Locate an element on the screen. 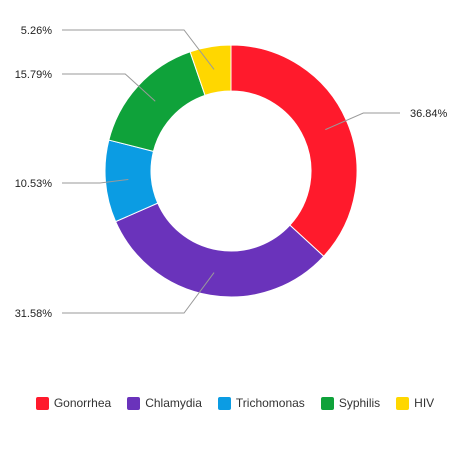 The image size is (470, 470). legend-label-trichomonas: Trichomonas is located at coordinates (270, 403).